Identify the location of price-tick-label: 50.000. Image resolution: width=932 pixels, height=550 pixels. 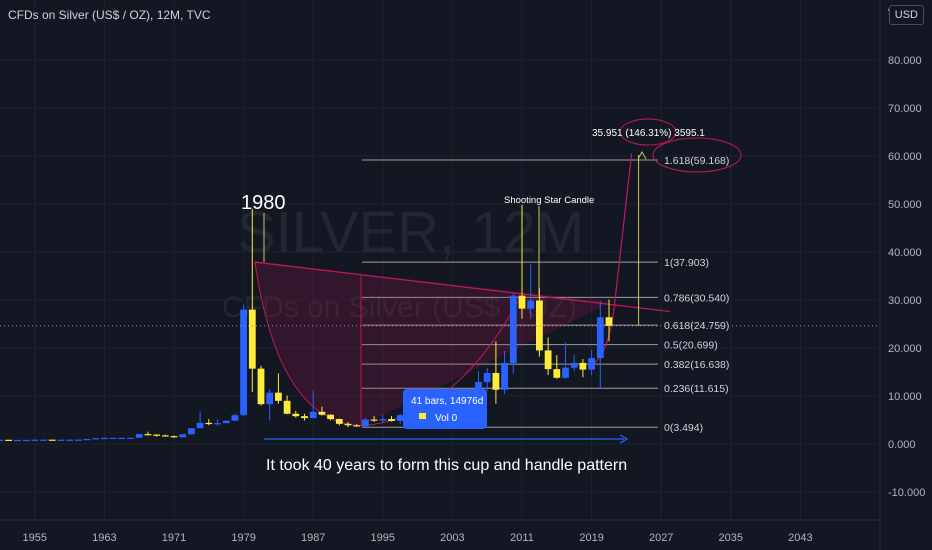
(905, 205).